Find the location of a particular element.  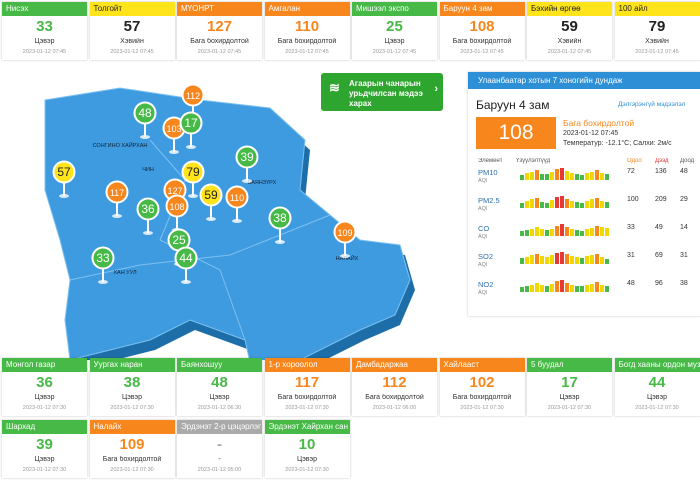

station-card: Нисэх 33 Цэвэр 2023-01-12 07:45 is located at coordinates (44, 31).